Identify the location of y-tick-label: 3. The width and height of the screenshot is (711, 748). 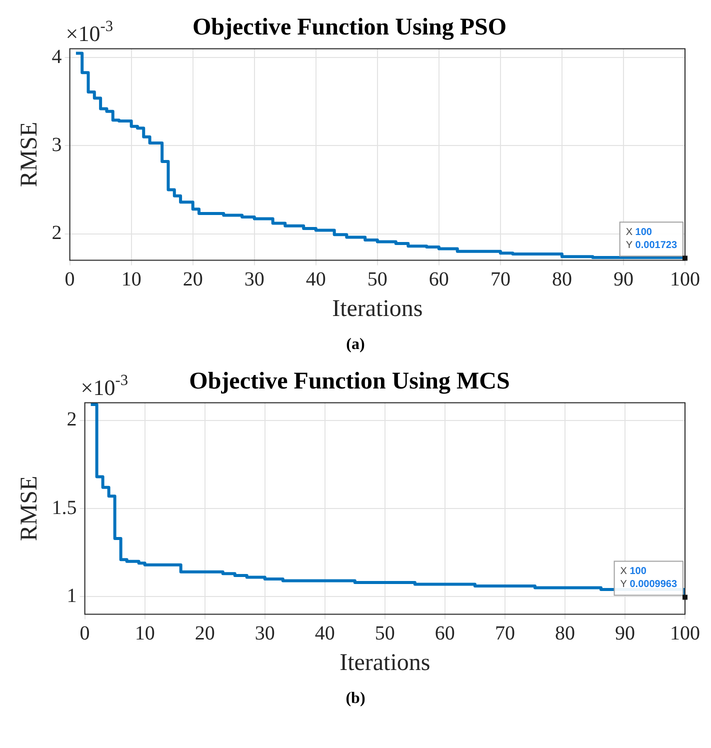
(57, 145).